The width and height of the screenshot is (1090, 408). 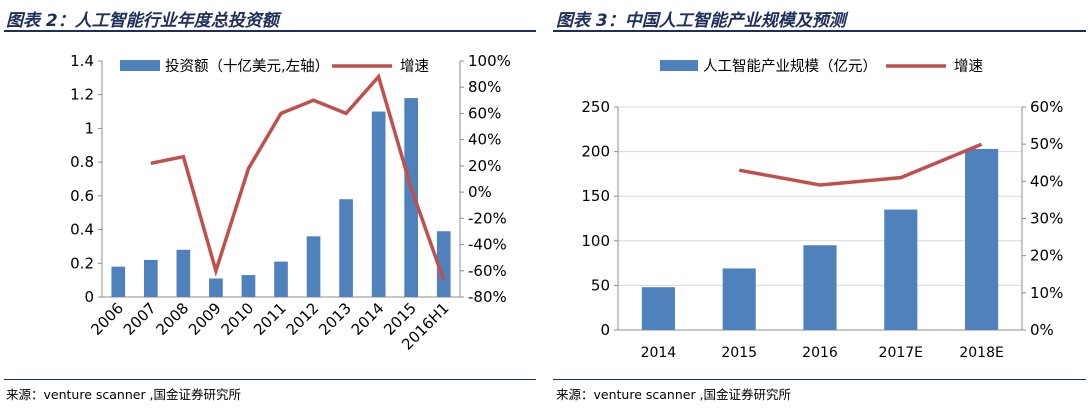 What do you see at coordinates (487, 271) in the screenshot?
I see `left-right-tick-label: -60%` at bounding box center [487, 271].